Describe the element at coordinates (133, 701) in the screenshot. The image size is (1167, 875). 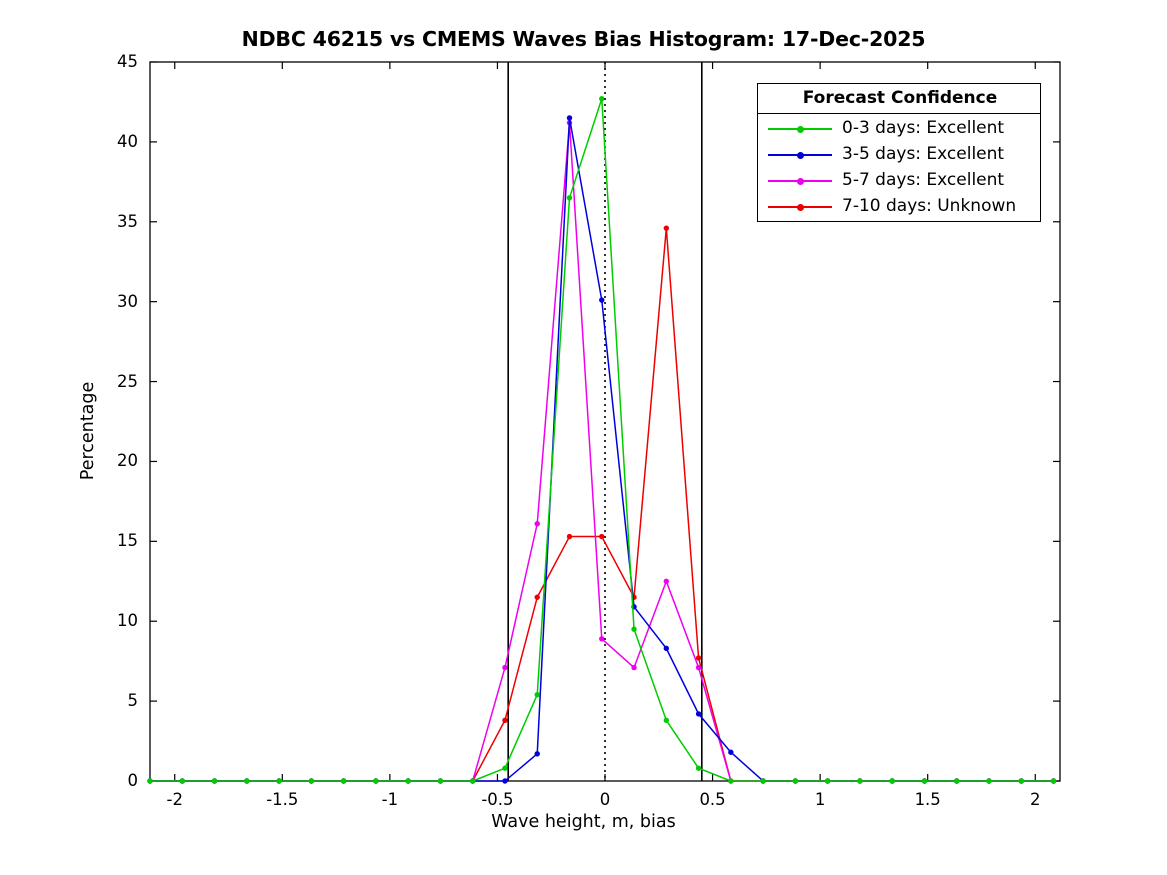
I see `y-tick-label: 5` at that location.